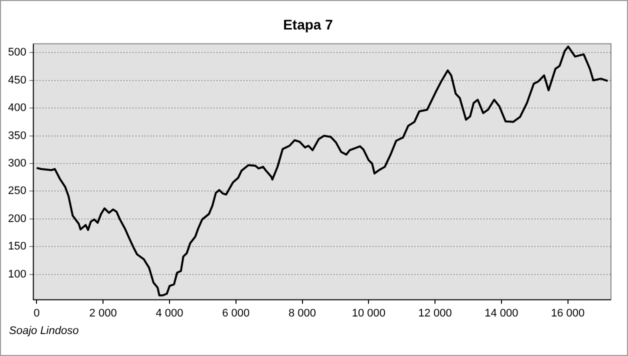 This screenshot has width=628, height=356. Describe the element at coordinates (369, 313) in the screenshot. I see `x-tick-label: 10 000` at that location.